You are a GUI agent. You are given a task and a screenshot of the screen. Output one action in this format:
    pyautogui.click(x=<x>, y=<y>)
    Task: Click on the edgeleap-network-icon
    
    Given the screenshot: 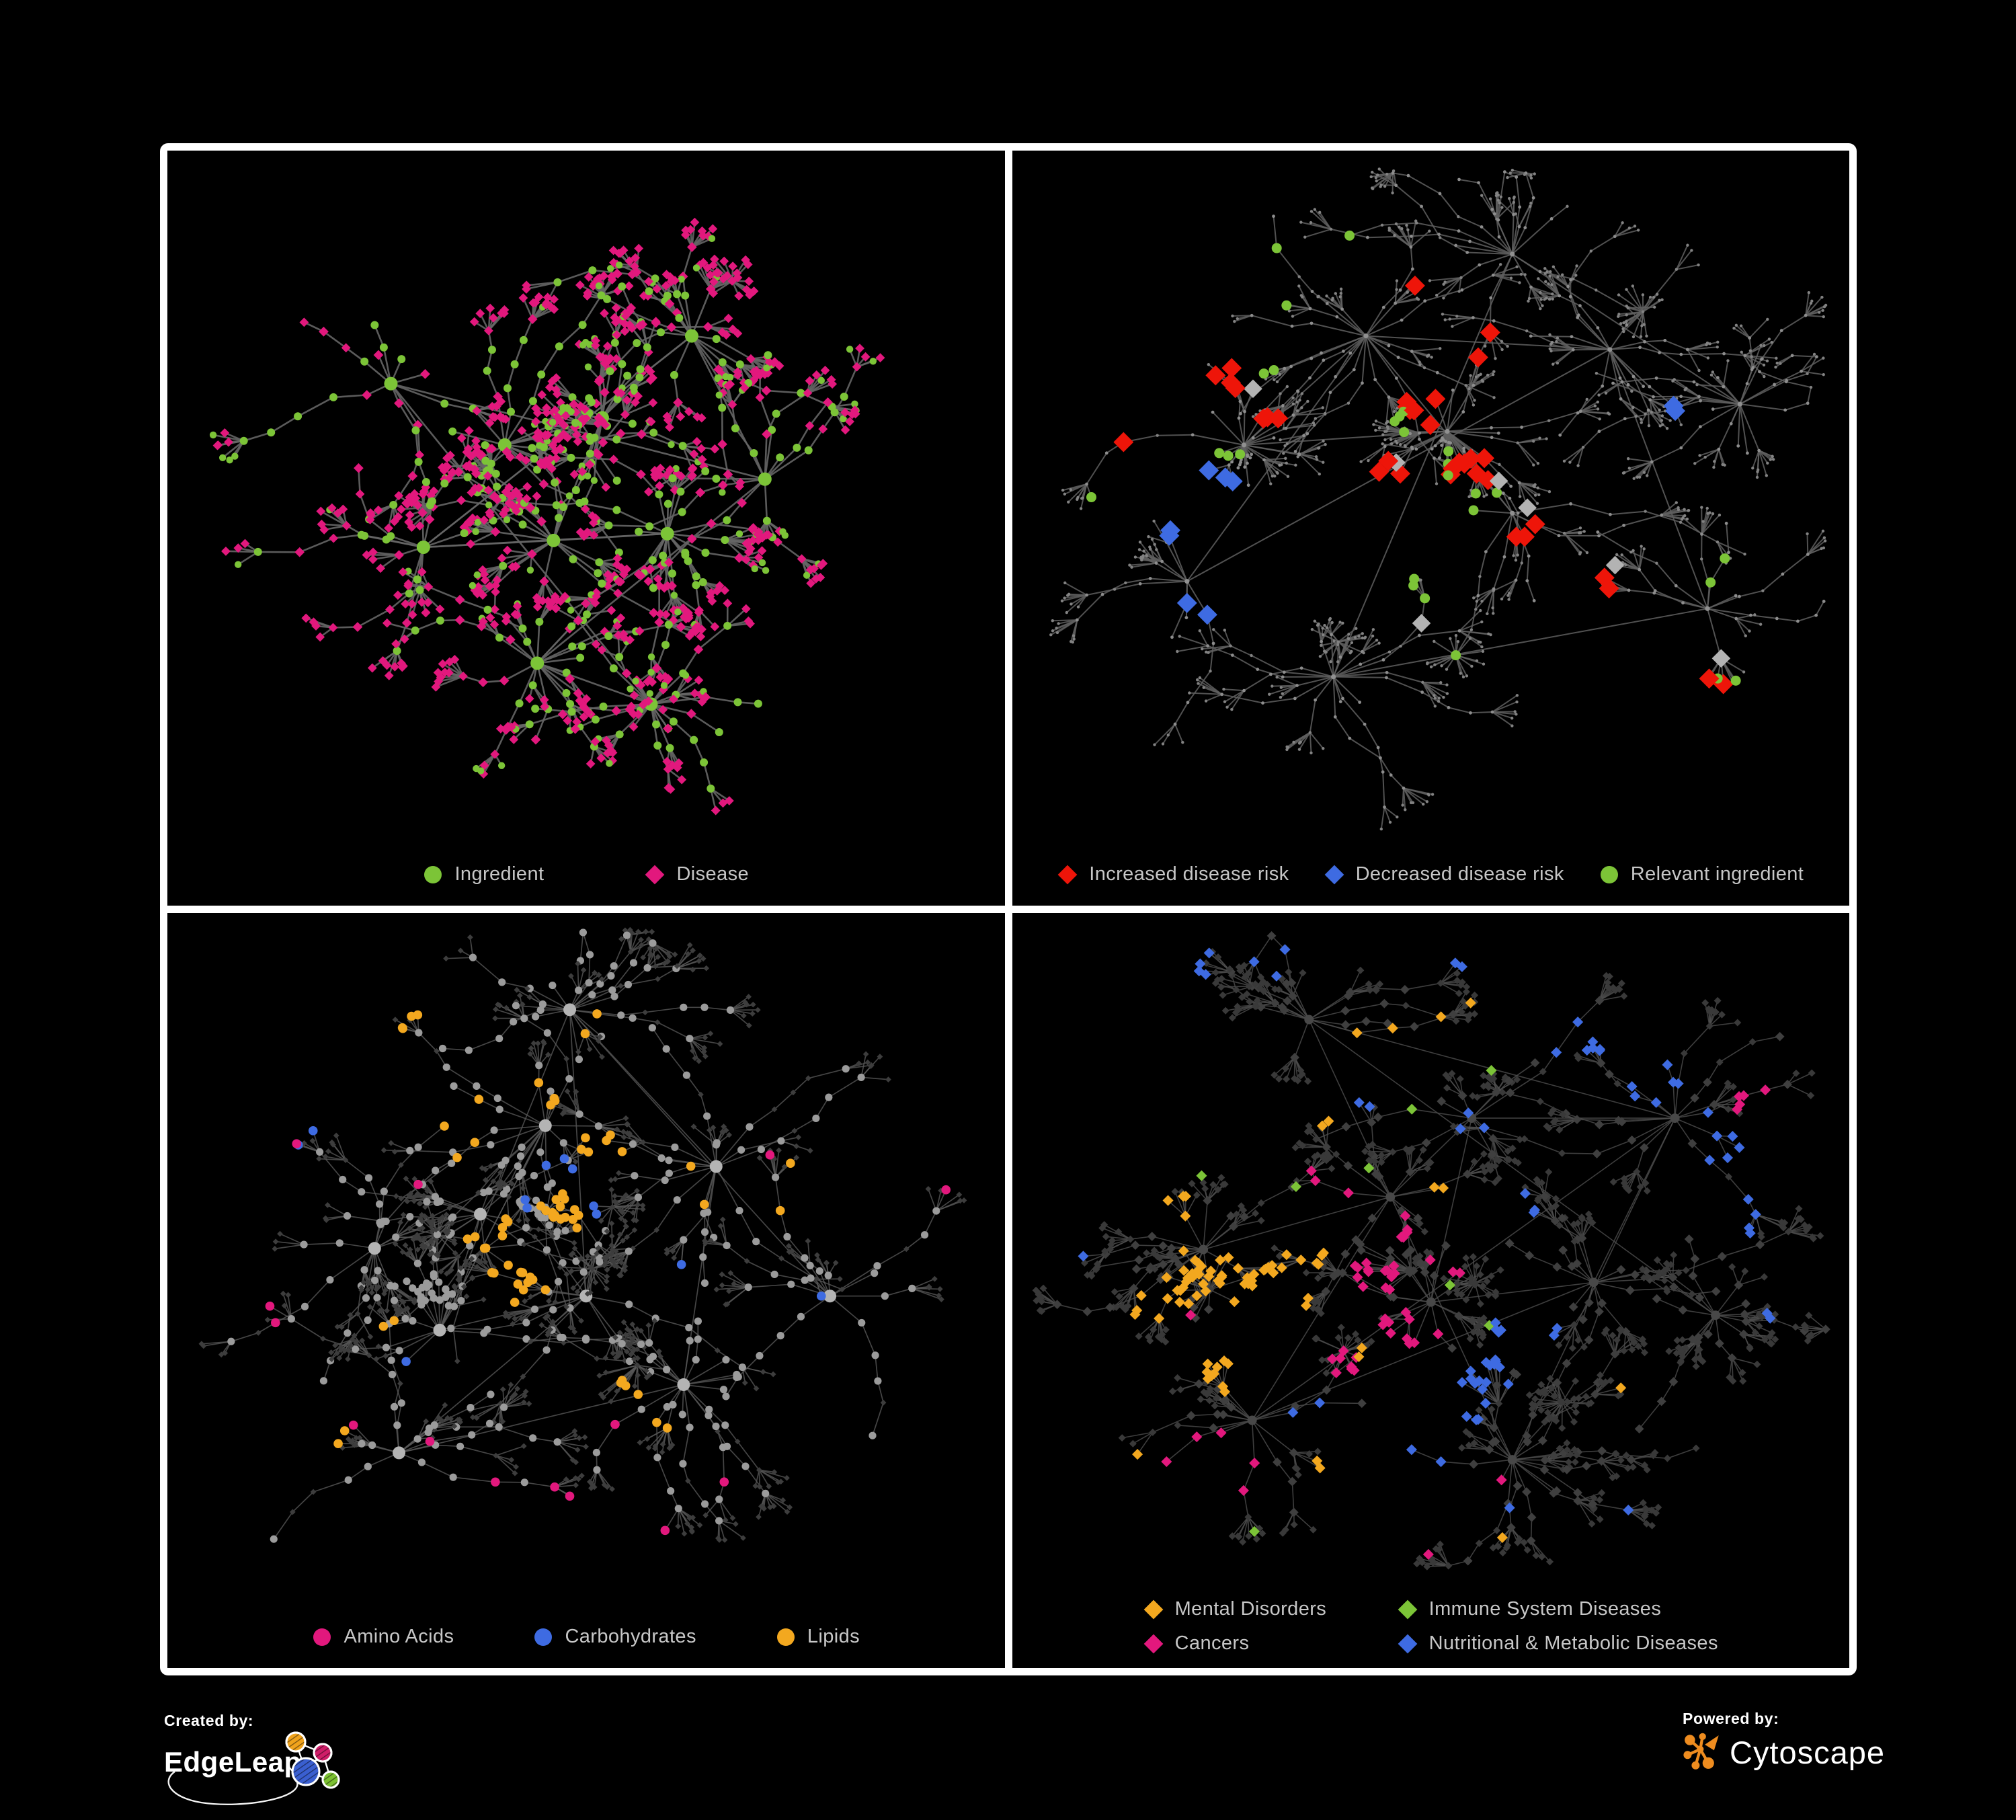 What is the action you would take?
    pyautogui.click(x=312, y=1760)
    